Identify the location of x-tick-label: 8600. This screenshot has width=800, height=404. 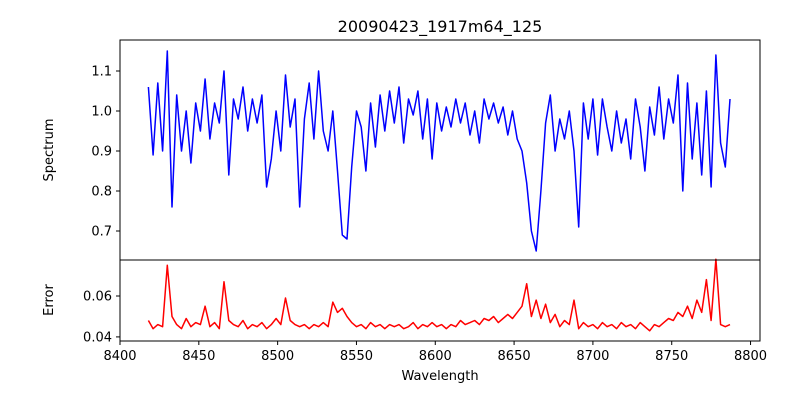
(435, 356).